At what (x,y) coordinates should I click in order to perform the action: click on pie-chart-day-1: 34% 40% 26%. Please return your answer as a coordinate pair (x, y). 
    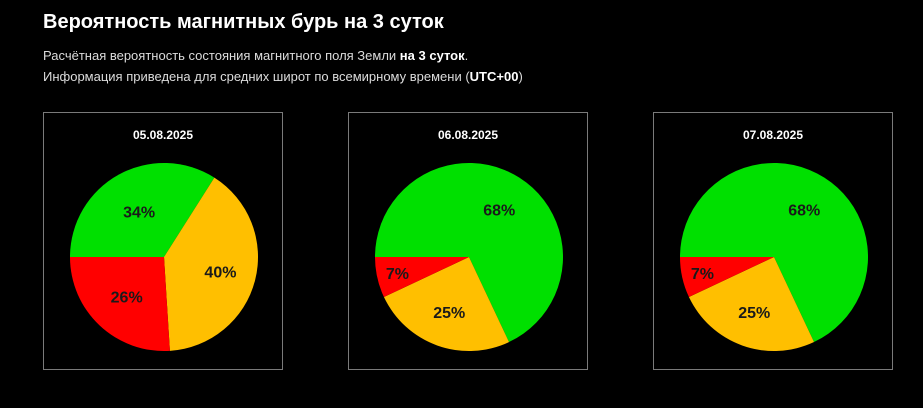
    Looking at the image, I should click on (164, 257).